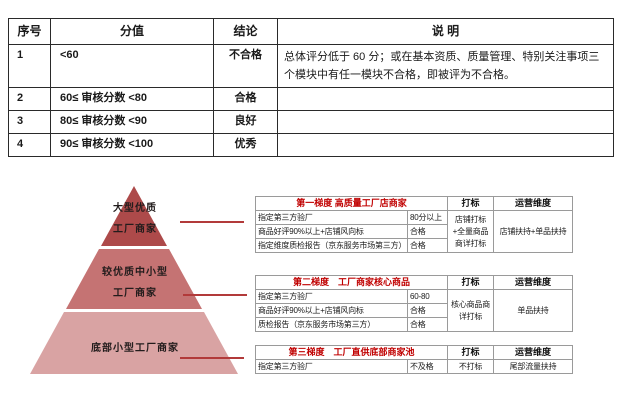  I want to click on table-header-row: 第一梯度 高质量工厂店商家 打标 运营维度, so click(414, 203).